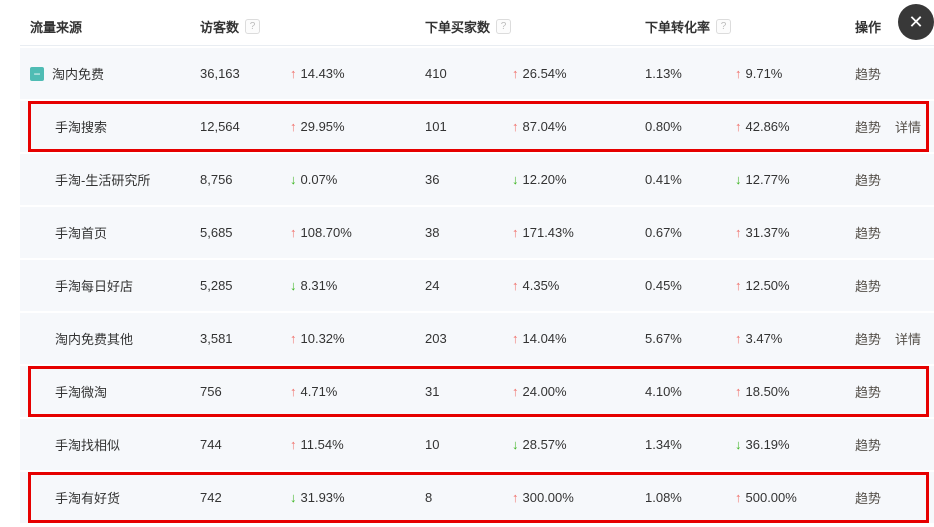 Image resolution: width=934 pixels, height=527 pixels. I want to click on source-label: 手淘微淘, so click(81, 392).